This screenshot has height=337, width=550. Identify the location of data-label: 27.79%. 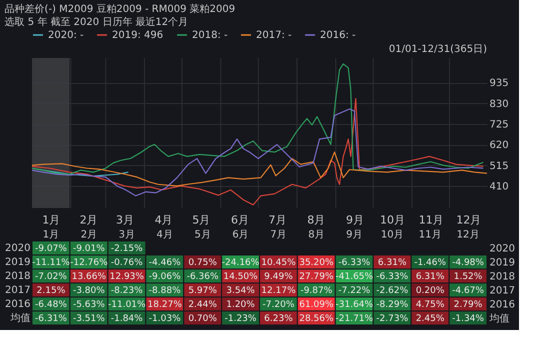
(316, 277).